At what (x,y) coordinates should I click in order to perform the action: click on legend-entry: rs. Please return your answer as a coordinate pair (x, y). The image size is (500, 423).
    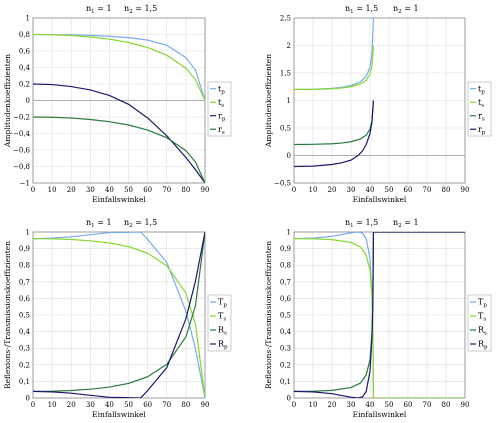
    Looking at the image, I should click on (221, 130).